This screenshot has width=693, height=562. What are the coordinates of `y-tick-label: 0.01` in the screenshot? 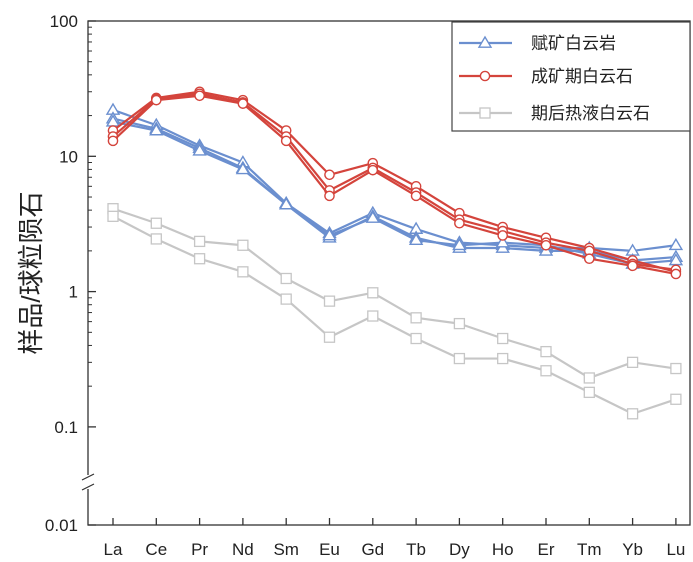 It's located at (61, 525).